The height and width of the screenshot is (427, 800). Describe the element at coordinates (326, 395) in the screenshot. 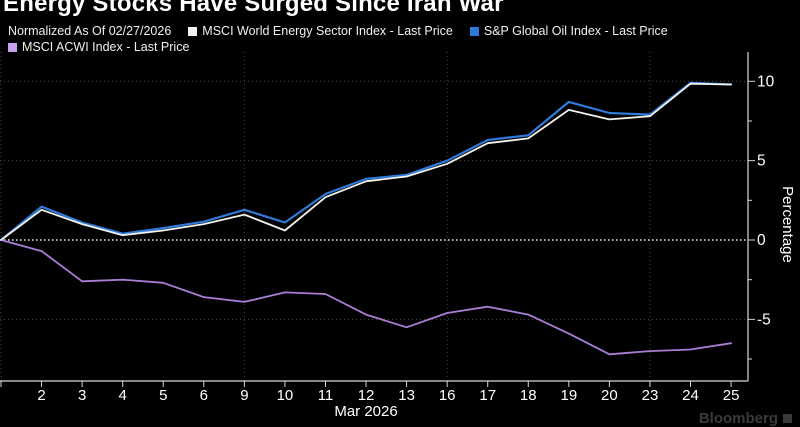

I see `x-tick-label: 11` at that location.